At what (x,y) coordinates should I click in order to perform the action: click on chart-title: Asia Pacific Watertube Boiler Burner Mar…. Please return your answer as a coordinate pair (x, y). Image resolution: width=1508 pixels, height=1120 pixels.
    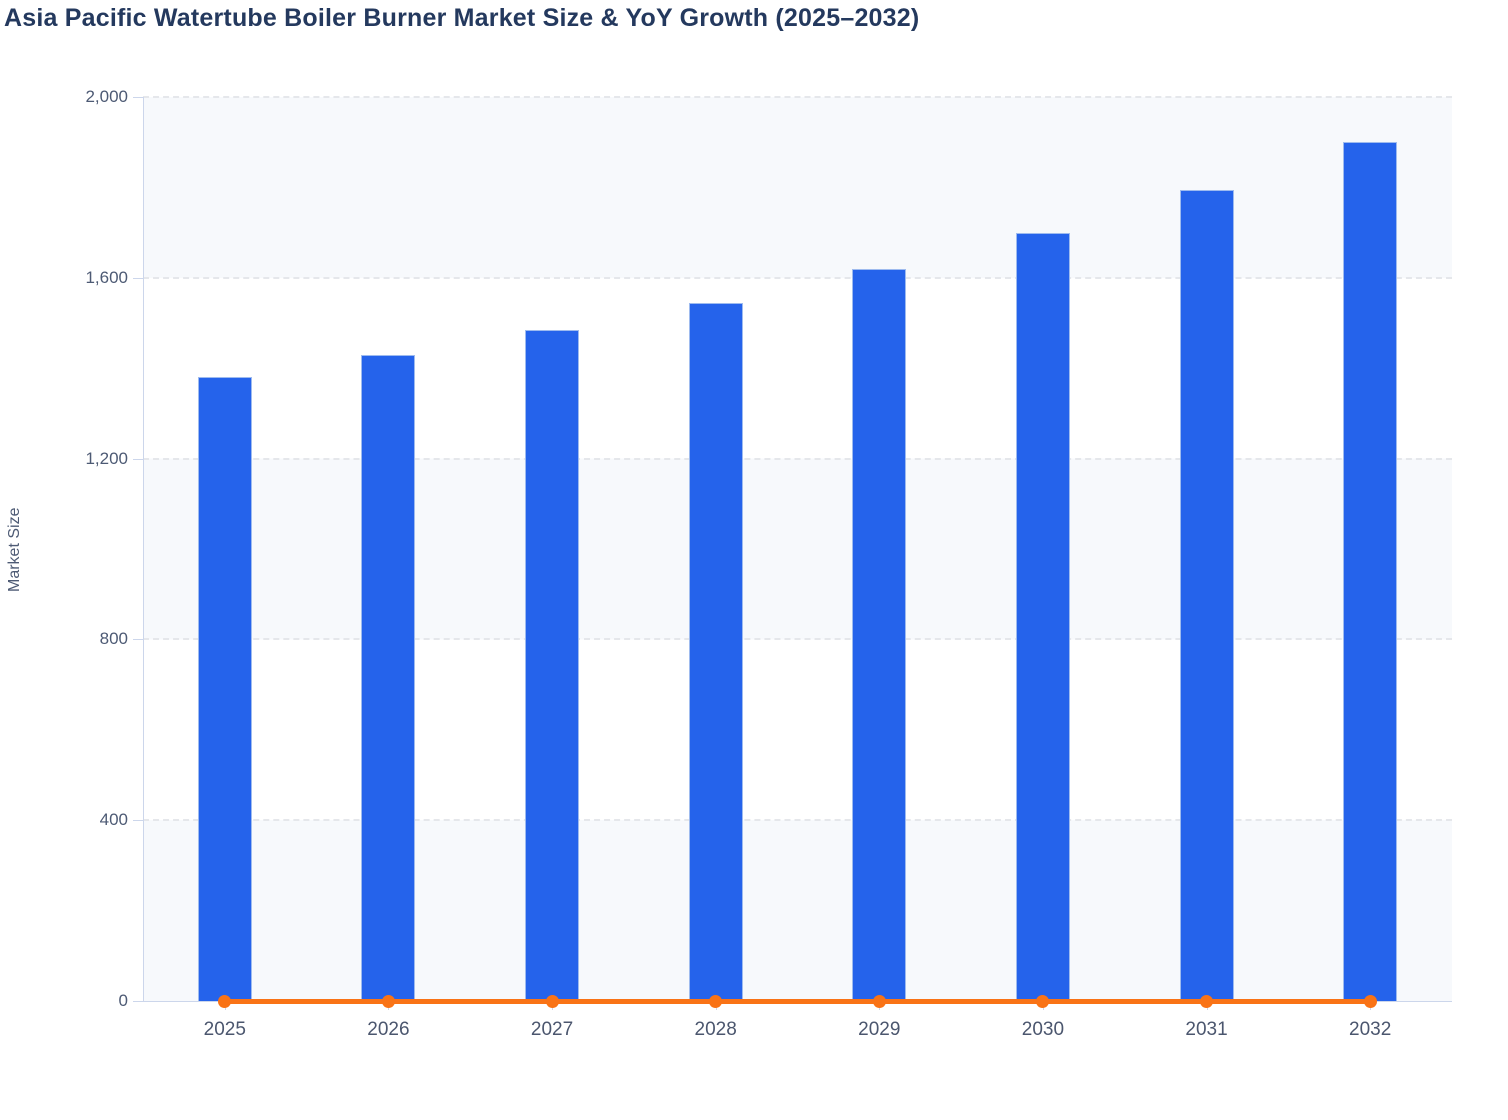
    Looking at the image, I should click on (462, 18).